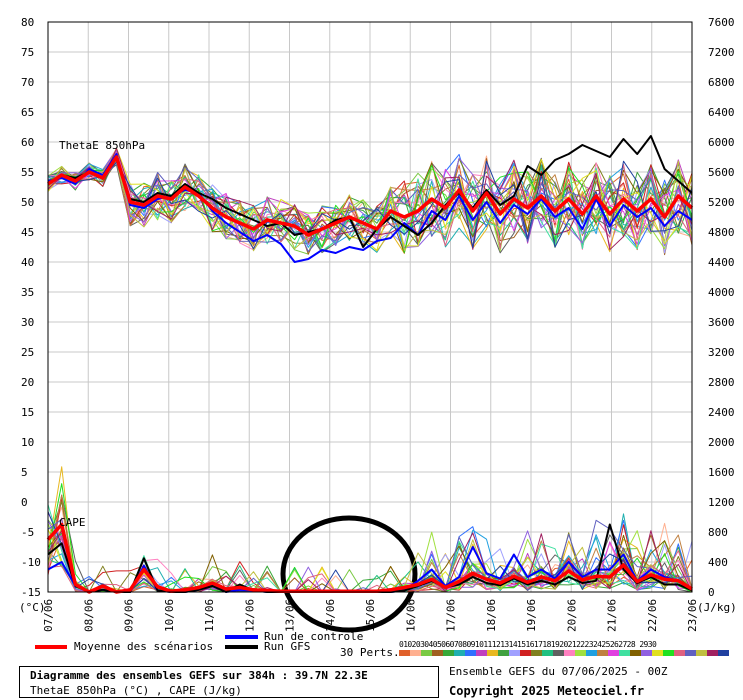  Describe the element at coordinates (721, 172) in the screenshot. I see `right-tick-label: 5600` at that location.